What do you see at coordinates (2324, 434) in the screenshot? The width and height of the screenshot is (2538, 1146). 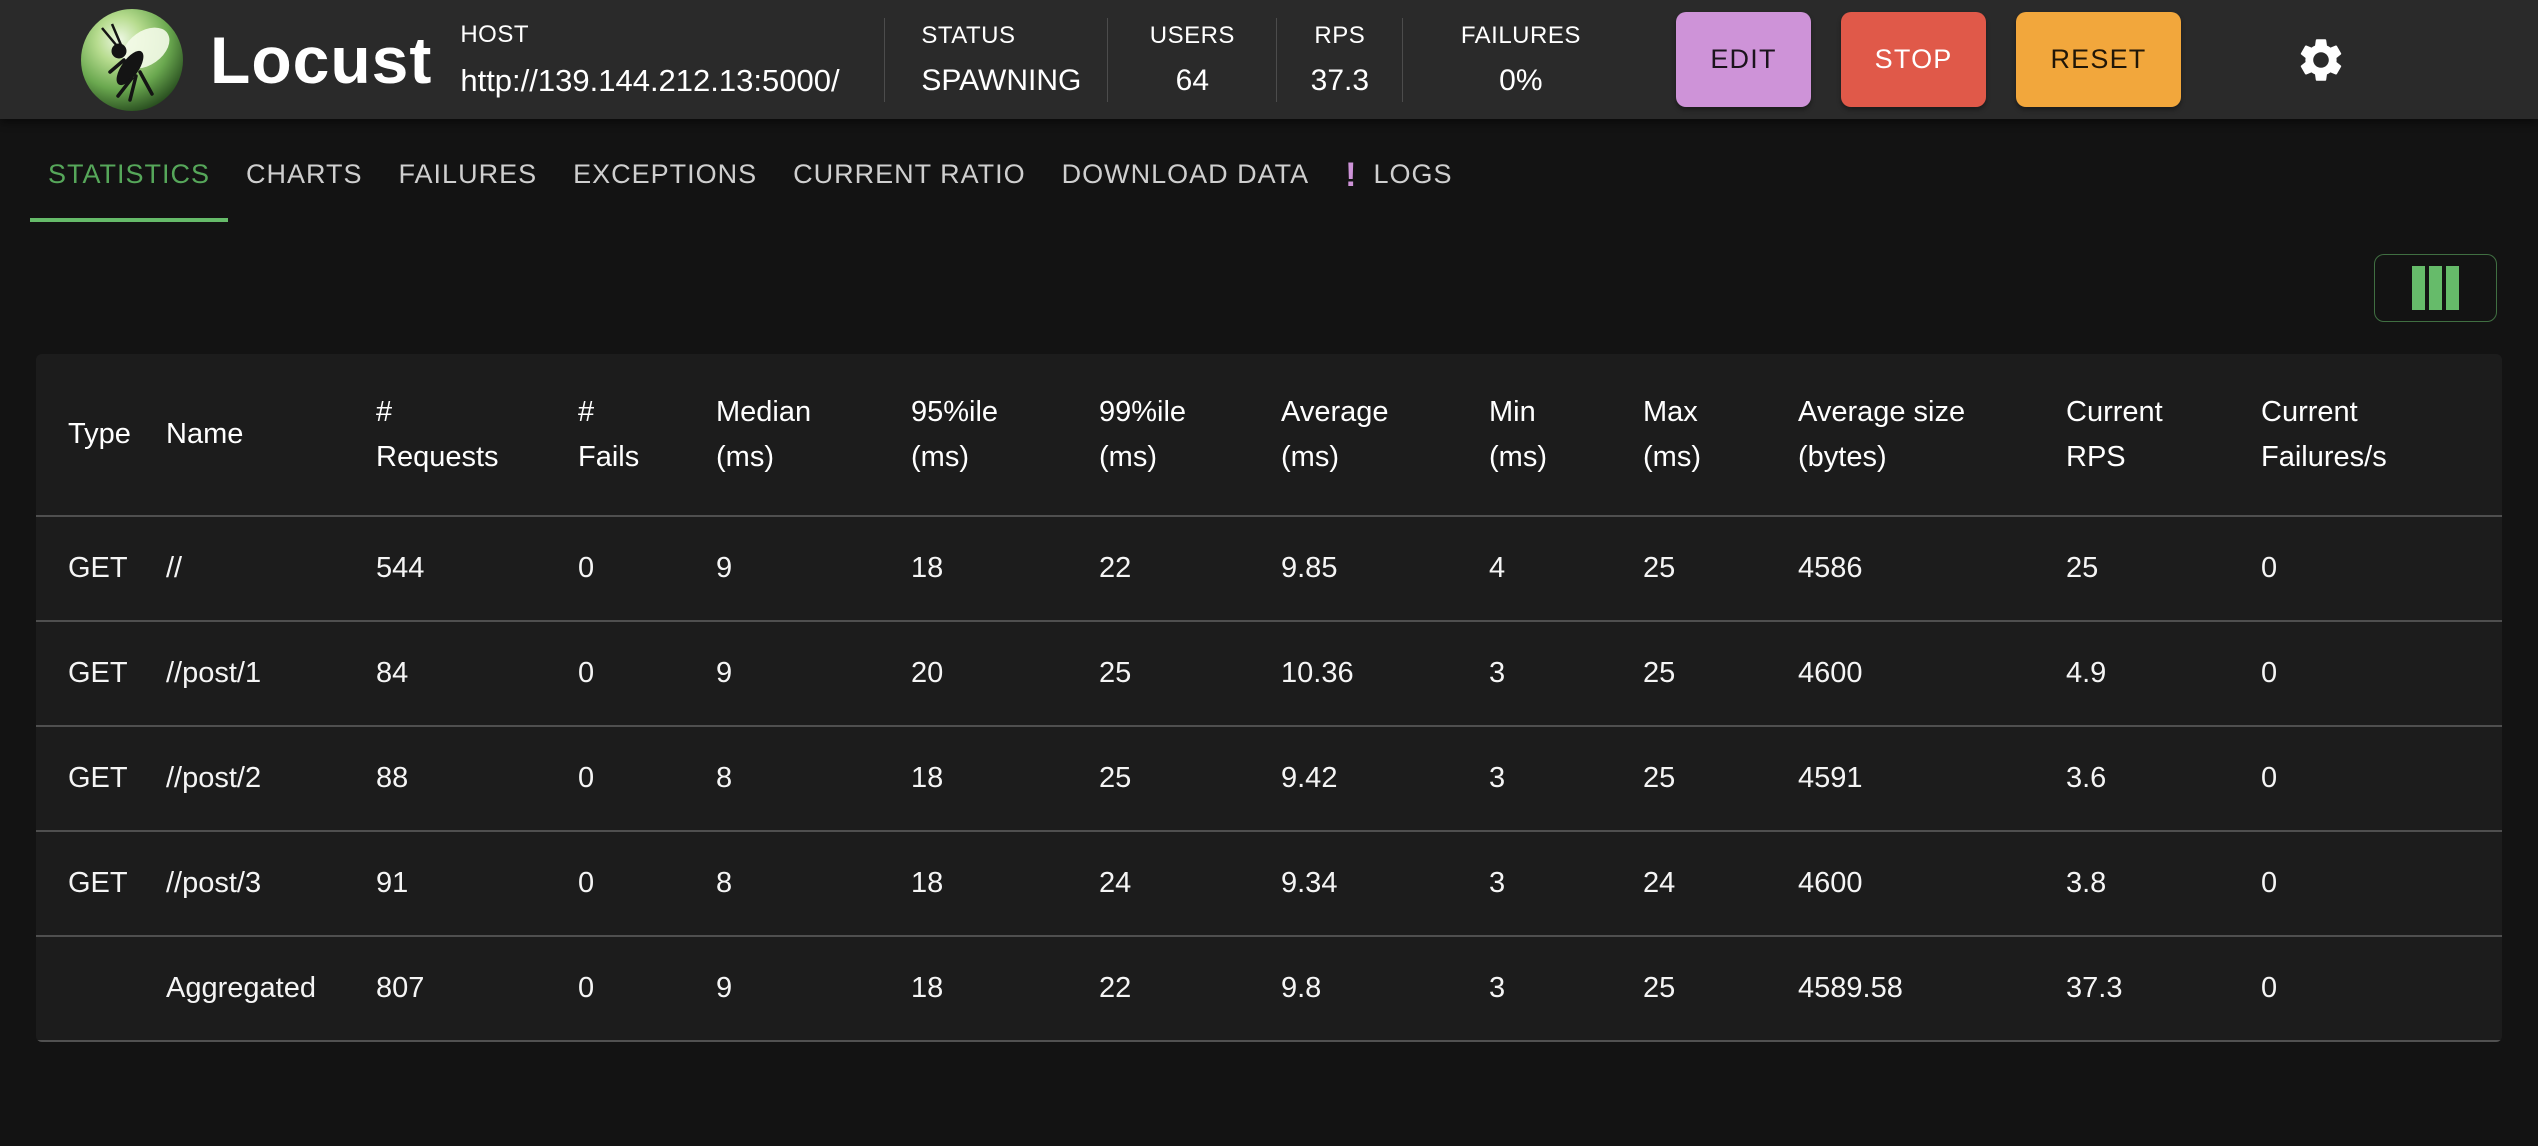 I see `column-header-current-failures-s: Current Failures/s` at bounding box center [2324, 434].